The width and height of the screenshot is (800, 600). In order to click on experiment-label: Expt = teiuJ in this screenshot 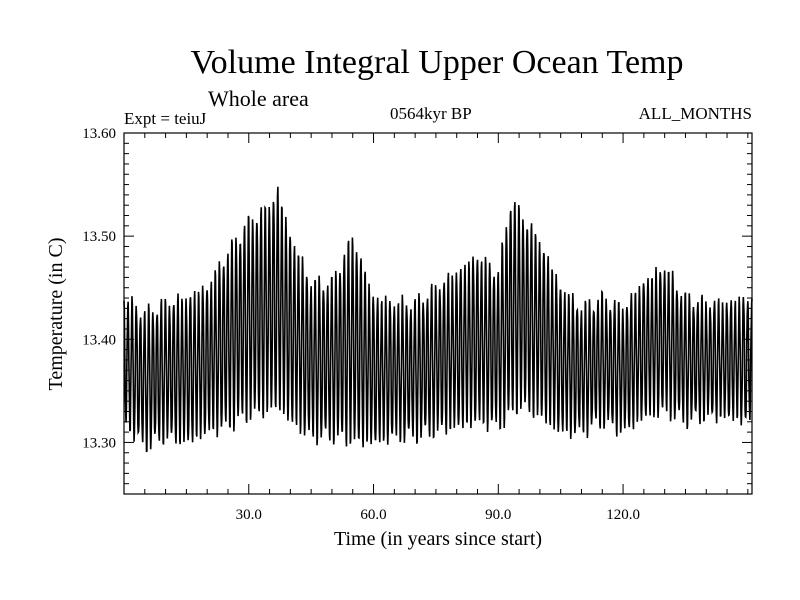, I will do `click(165, 118)`.